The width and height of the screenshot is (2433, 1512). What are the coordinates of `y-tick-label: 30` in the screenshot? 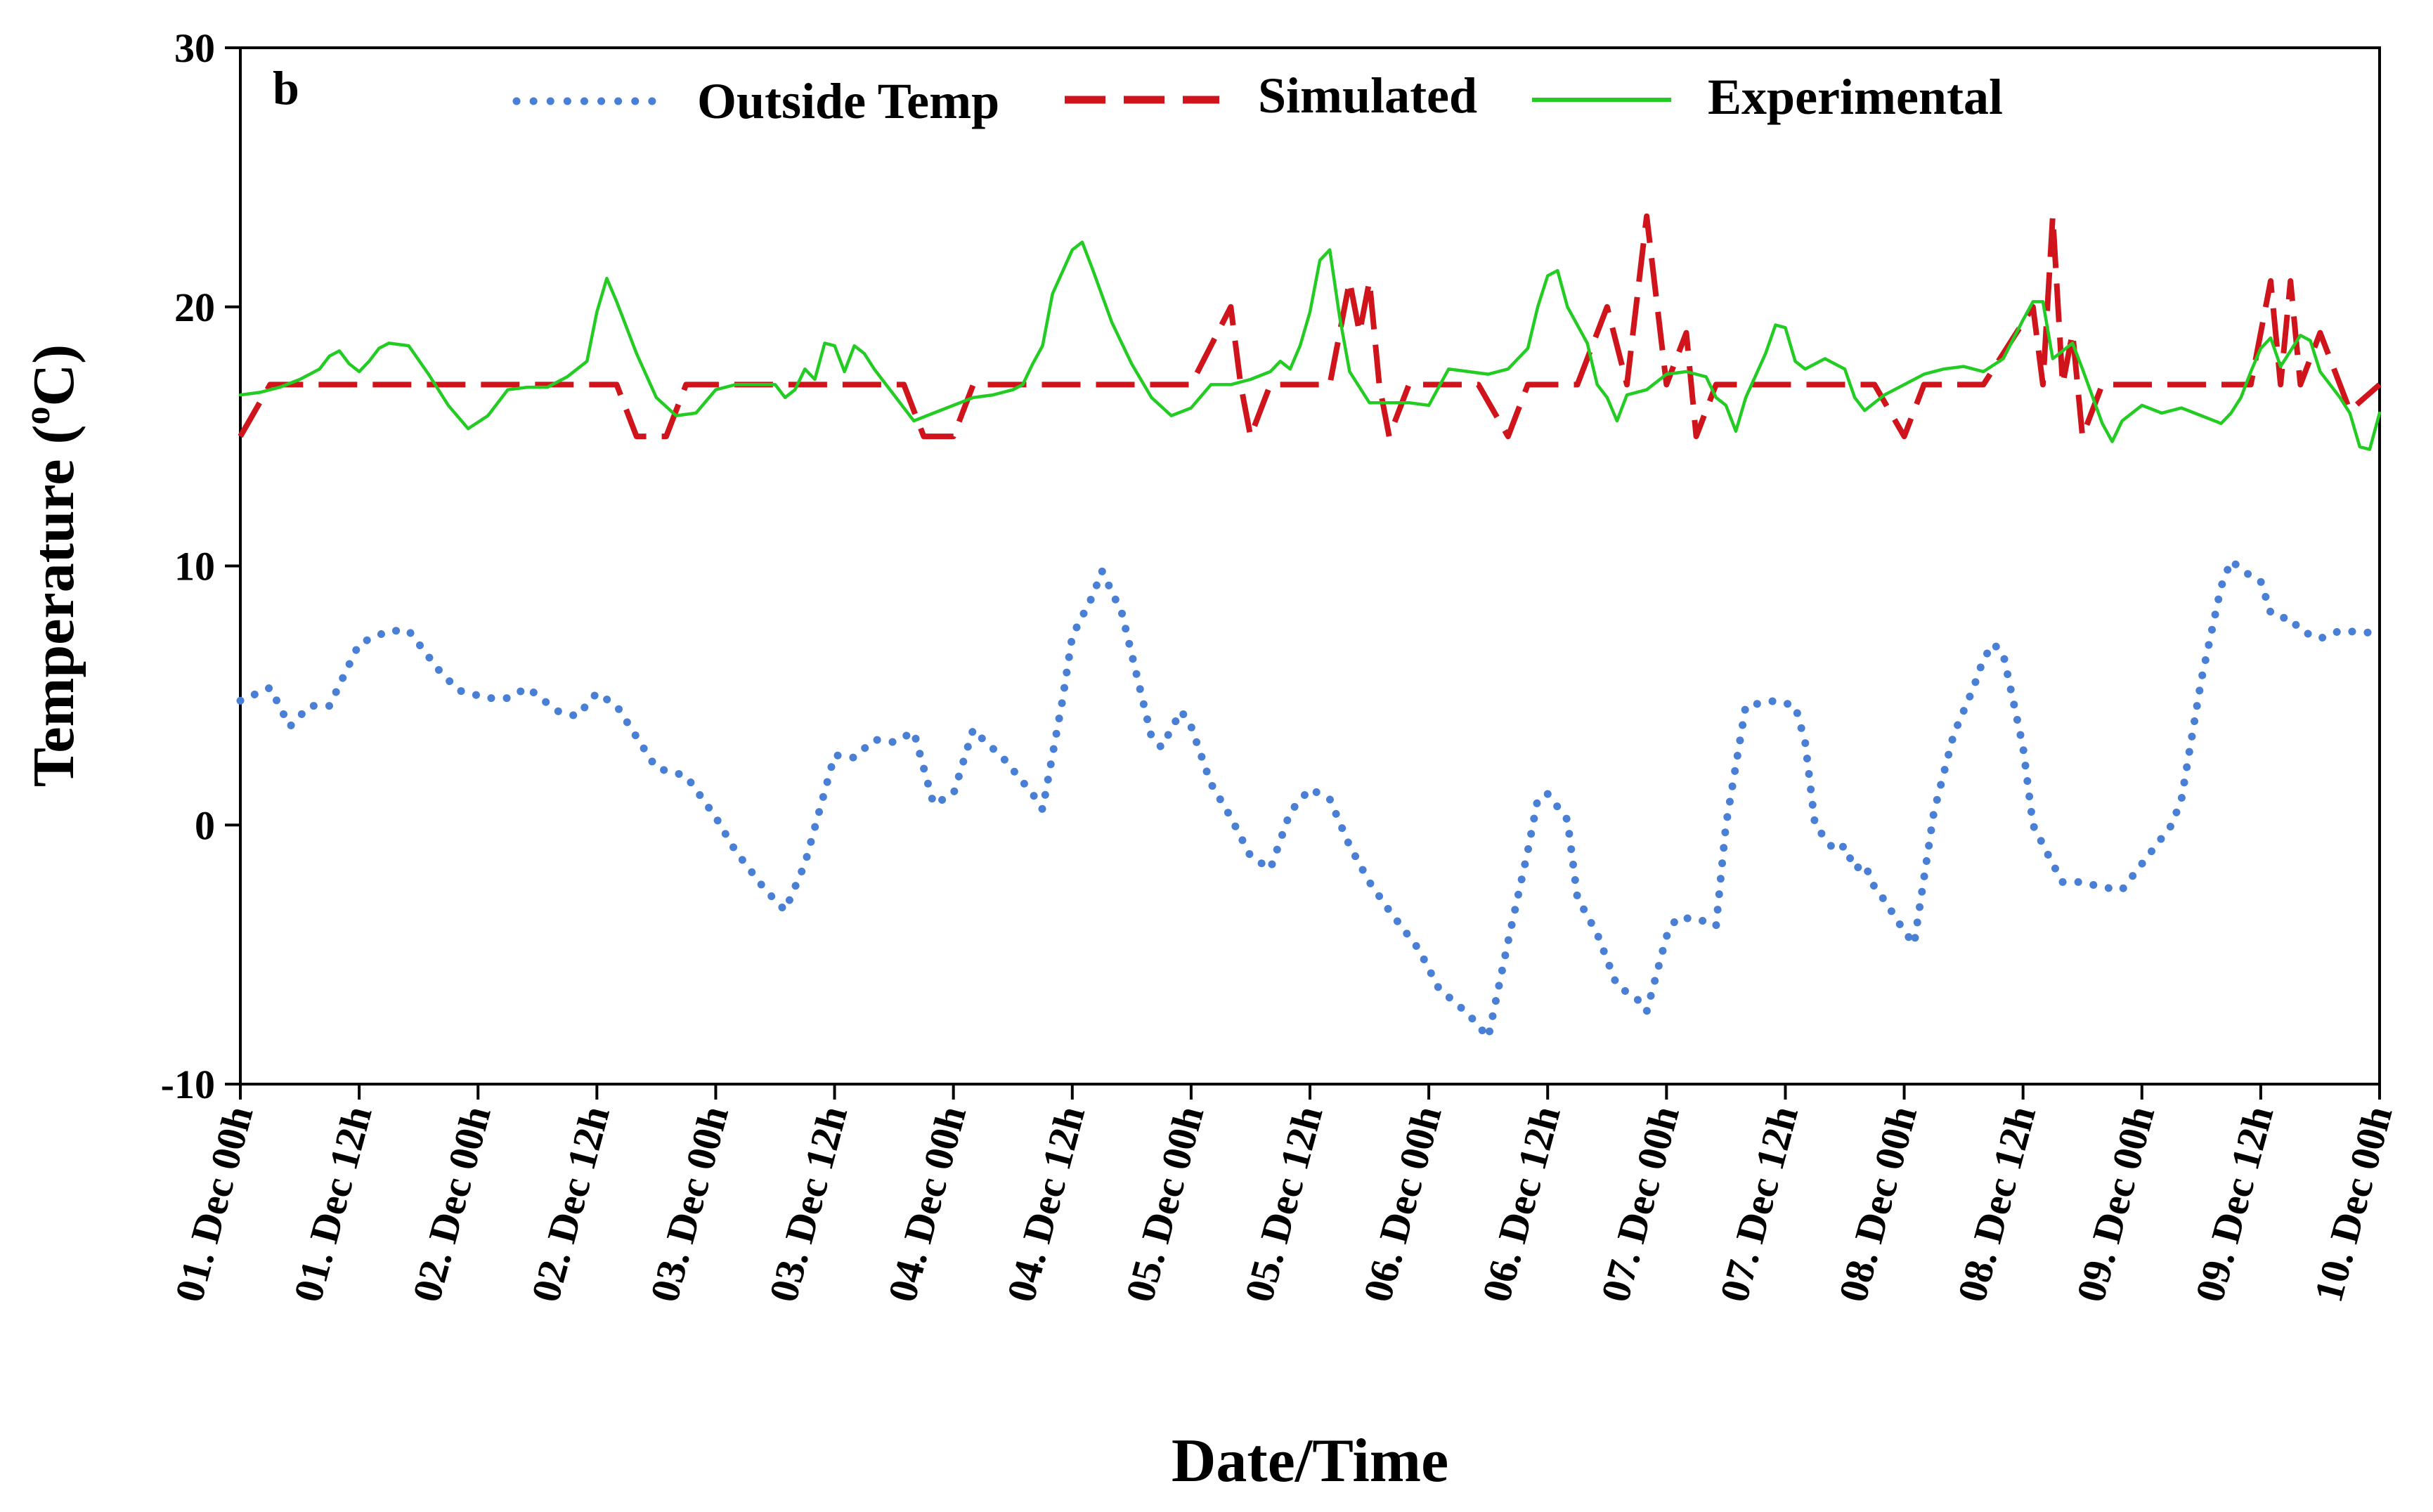 It's located at (194, 48).